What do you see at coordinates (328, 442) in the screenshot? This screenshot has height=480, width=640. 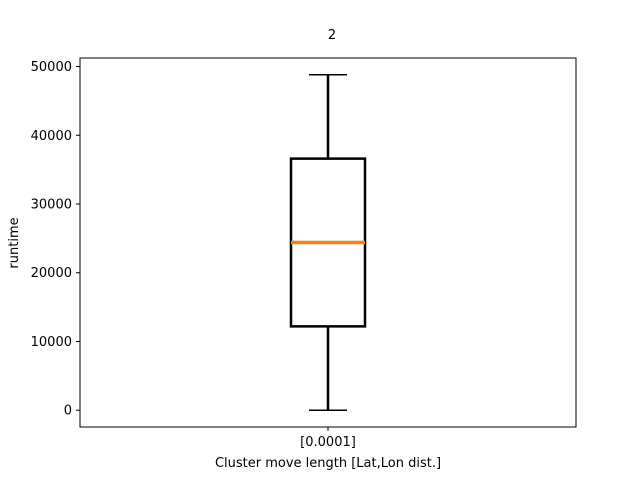 I see `x-tick-label: [0.0001]` at bounding box center [328, 442].